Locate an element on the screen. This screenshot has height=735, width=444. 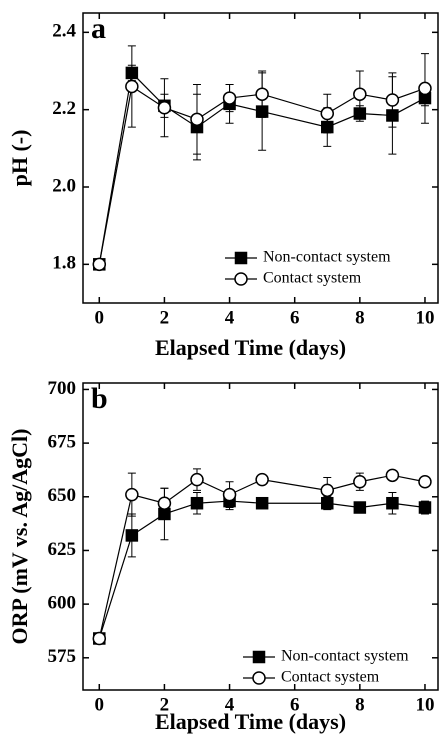
y-tick-label: 700 is located at coordinates (62, 388).